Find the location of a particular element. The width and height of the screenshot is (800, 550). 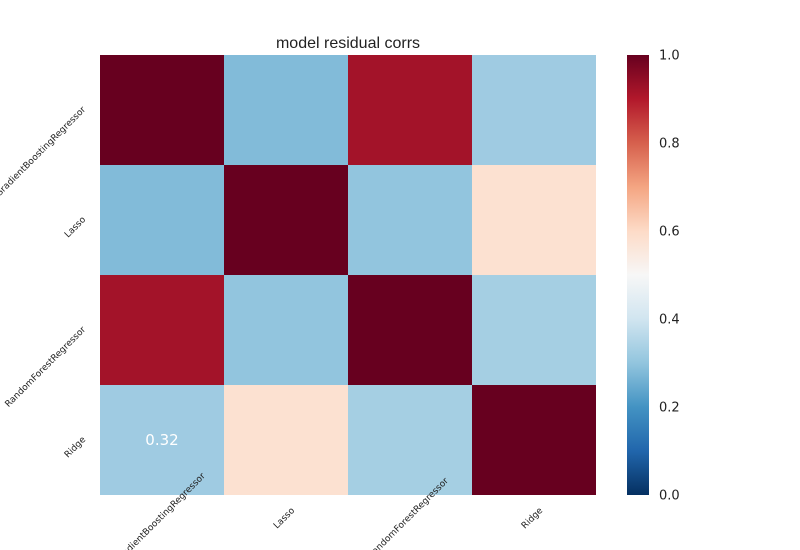

row-tick-label: Ridge is located at coordinates (76, 448).